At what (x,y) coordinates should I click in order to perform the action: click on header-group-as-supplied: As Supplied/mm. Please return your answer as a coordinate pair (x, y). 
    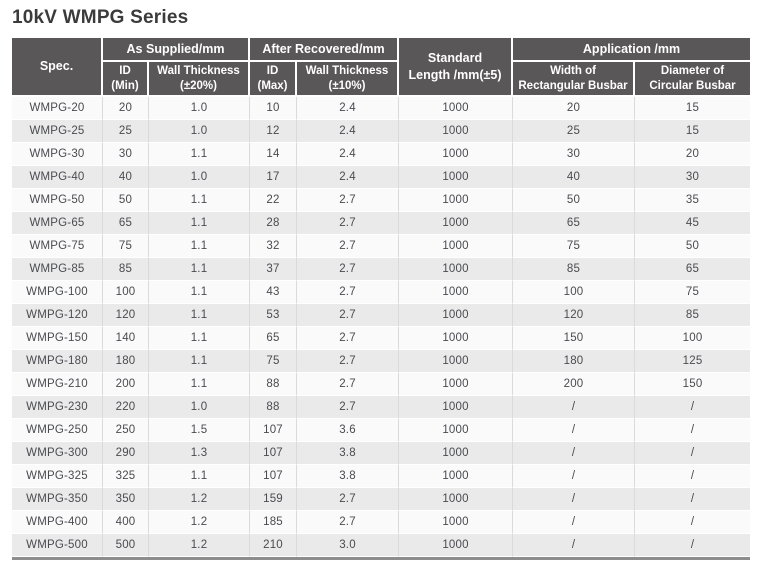
    Looking at the image, I should click on (176, 50).